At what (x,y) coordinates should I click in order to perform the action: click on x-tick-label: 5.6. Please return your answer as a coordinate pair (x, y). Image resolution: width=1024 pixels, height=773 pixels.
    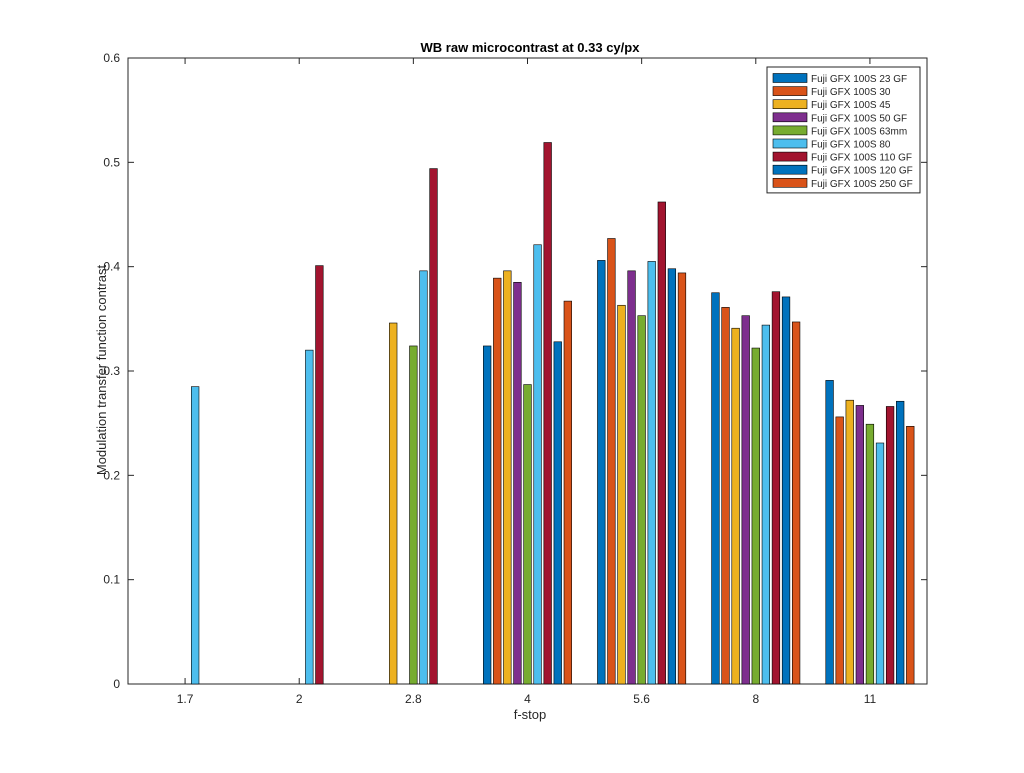
    Looking at the image, I should click on (641, 699).